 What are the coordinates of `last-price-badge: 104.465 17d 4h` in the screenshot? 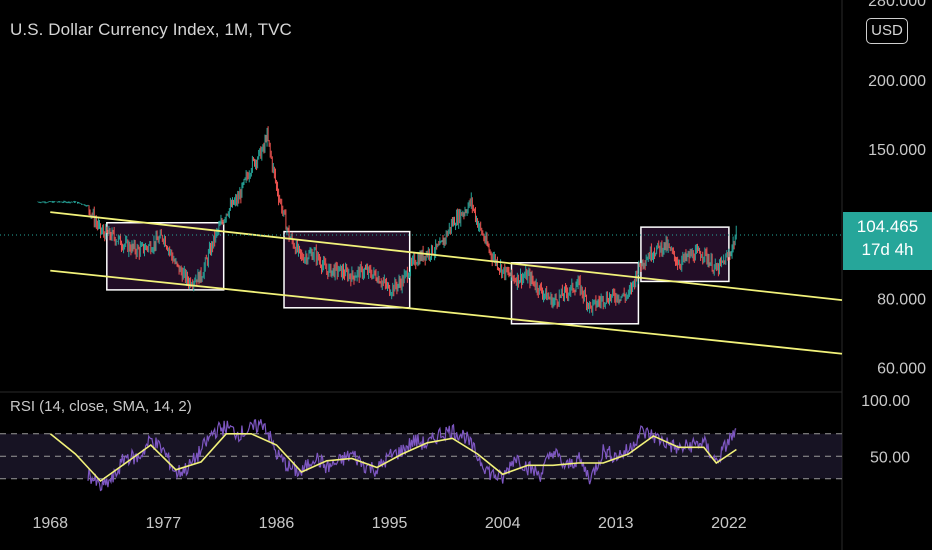 It's located at (887, 241).